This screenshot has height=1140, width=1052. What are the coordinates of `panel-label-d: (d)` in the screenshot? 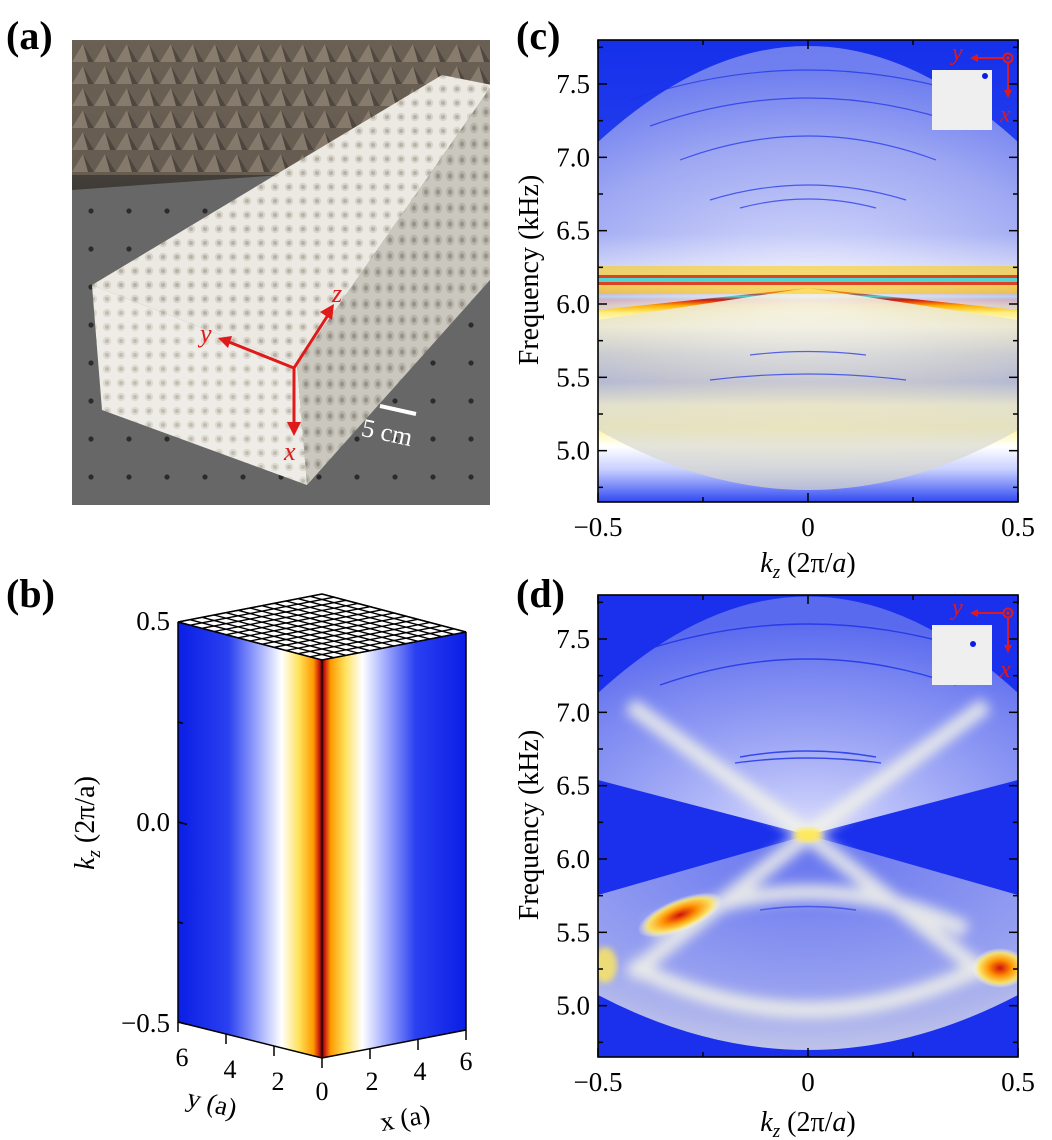 It's located at (540, 593).